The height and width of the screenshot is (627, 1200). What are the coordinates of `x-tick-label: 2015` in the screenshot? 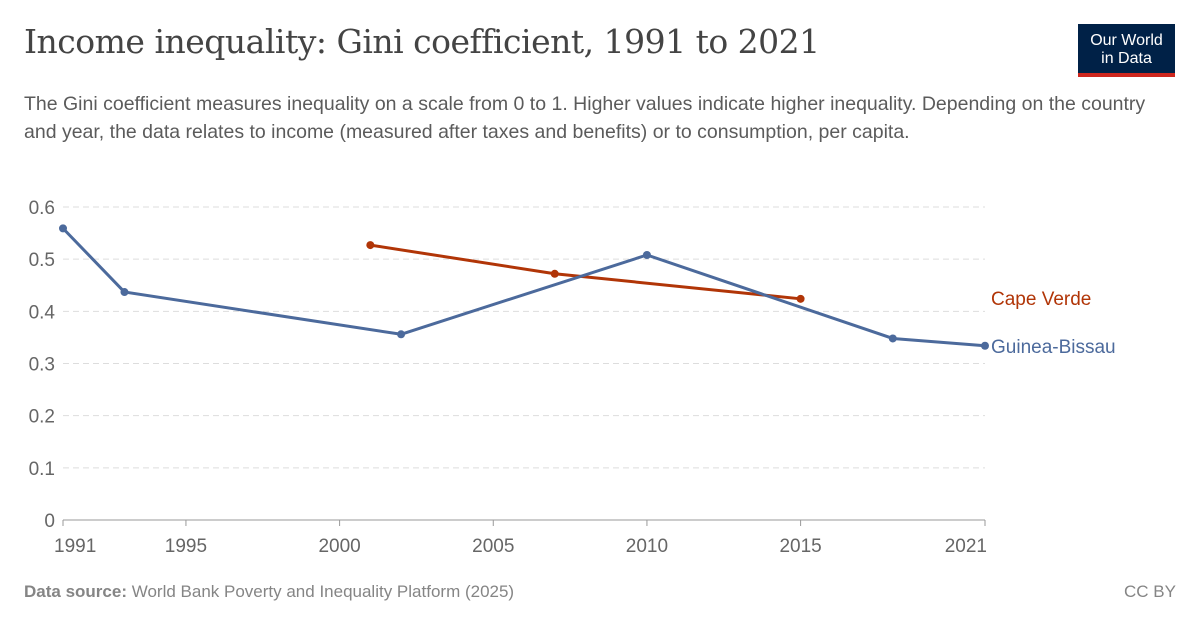 It's located at (800, 546).